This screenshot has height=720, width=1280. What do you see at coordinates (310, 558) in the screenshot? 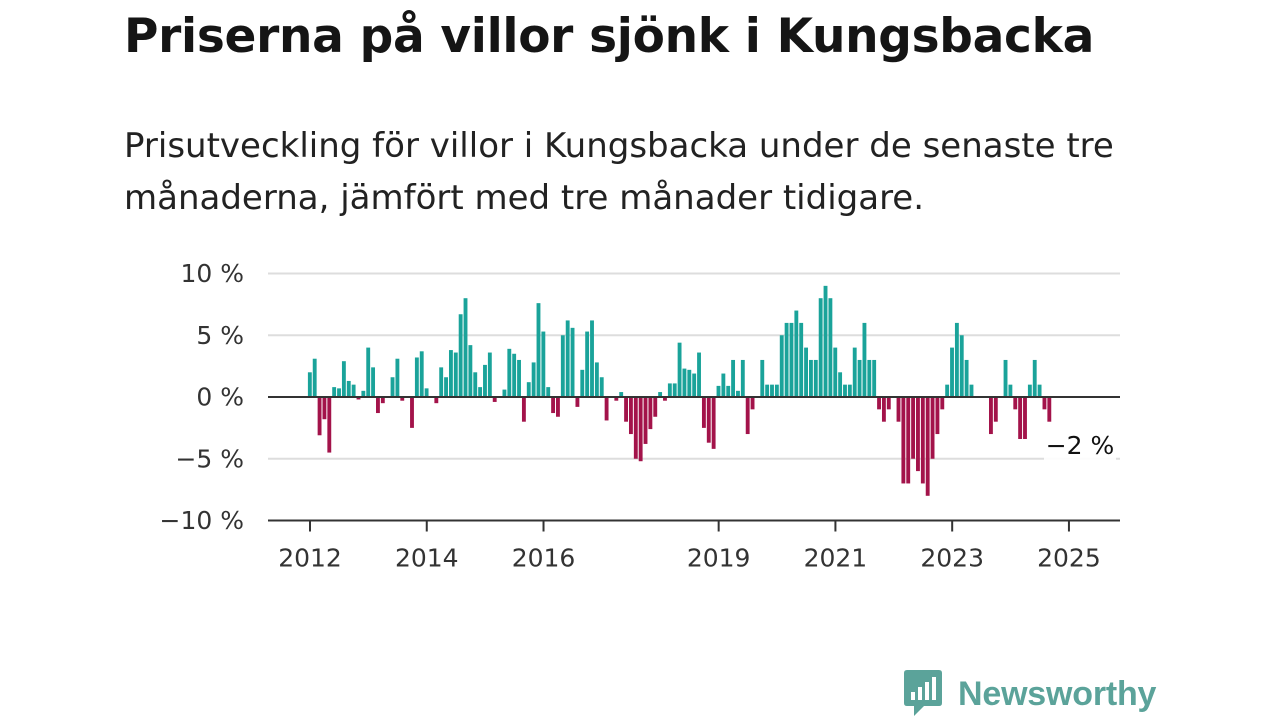
I see `x-tick-label: 2012` at bounding box center [310, 558].